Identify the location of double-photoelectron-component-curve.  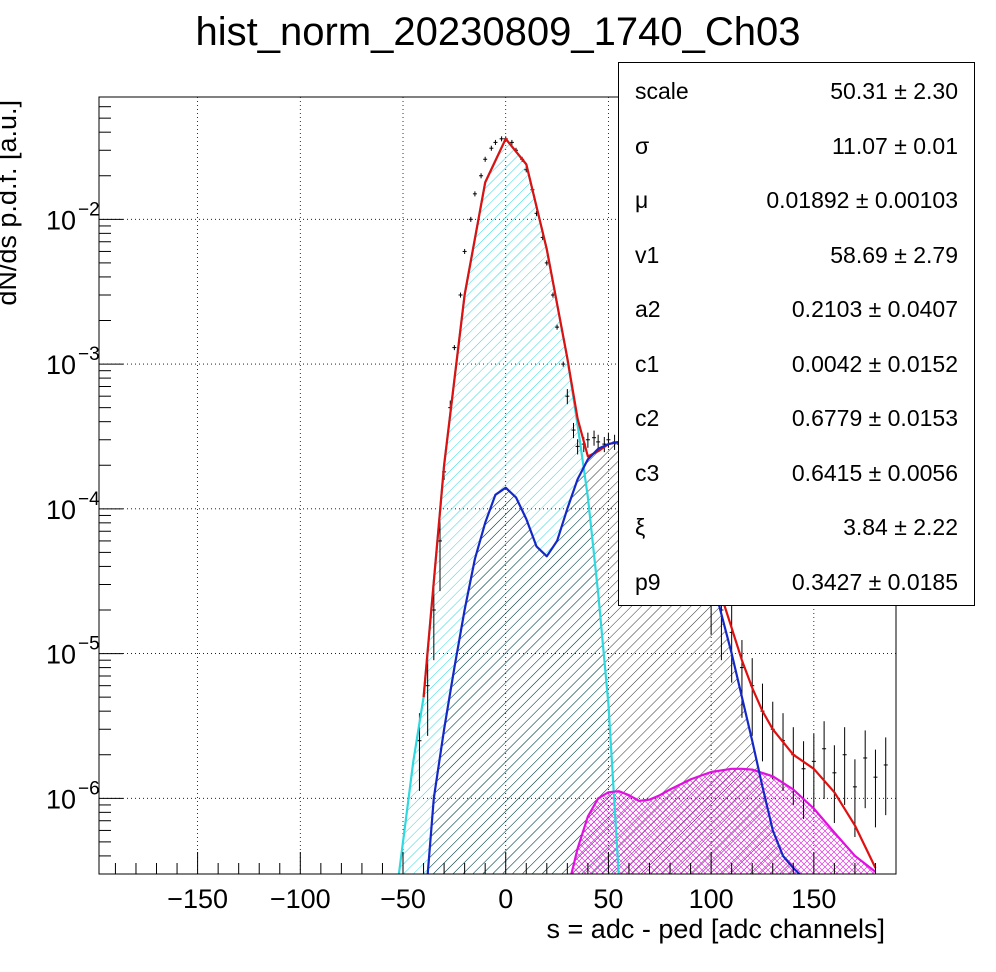
(723, 820).